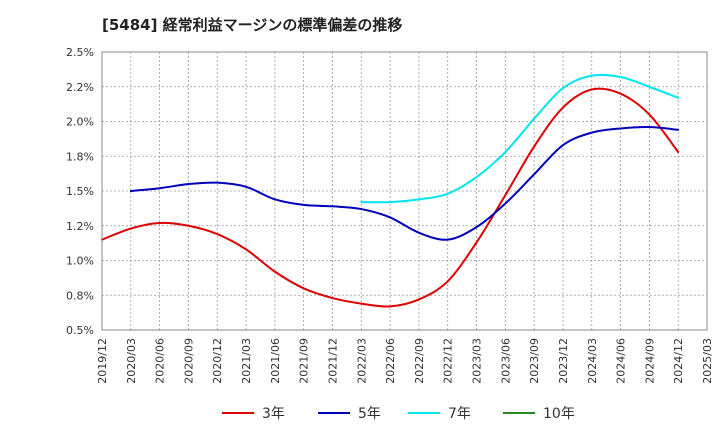  What do you see at coordinates (131, 361) in the screenshot?
I see `x-tick-label: 2020/03` at bounding box center [131, 361].